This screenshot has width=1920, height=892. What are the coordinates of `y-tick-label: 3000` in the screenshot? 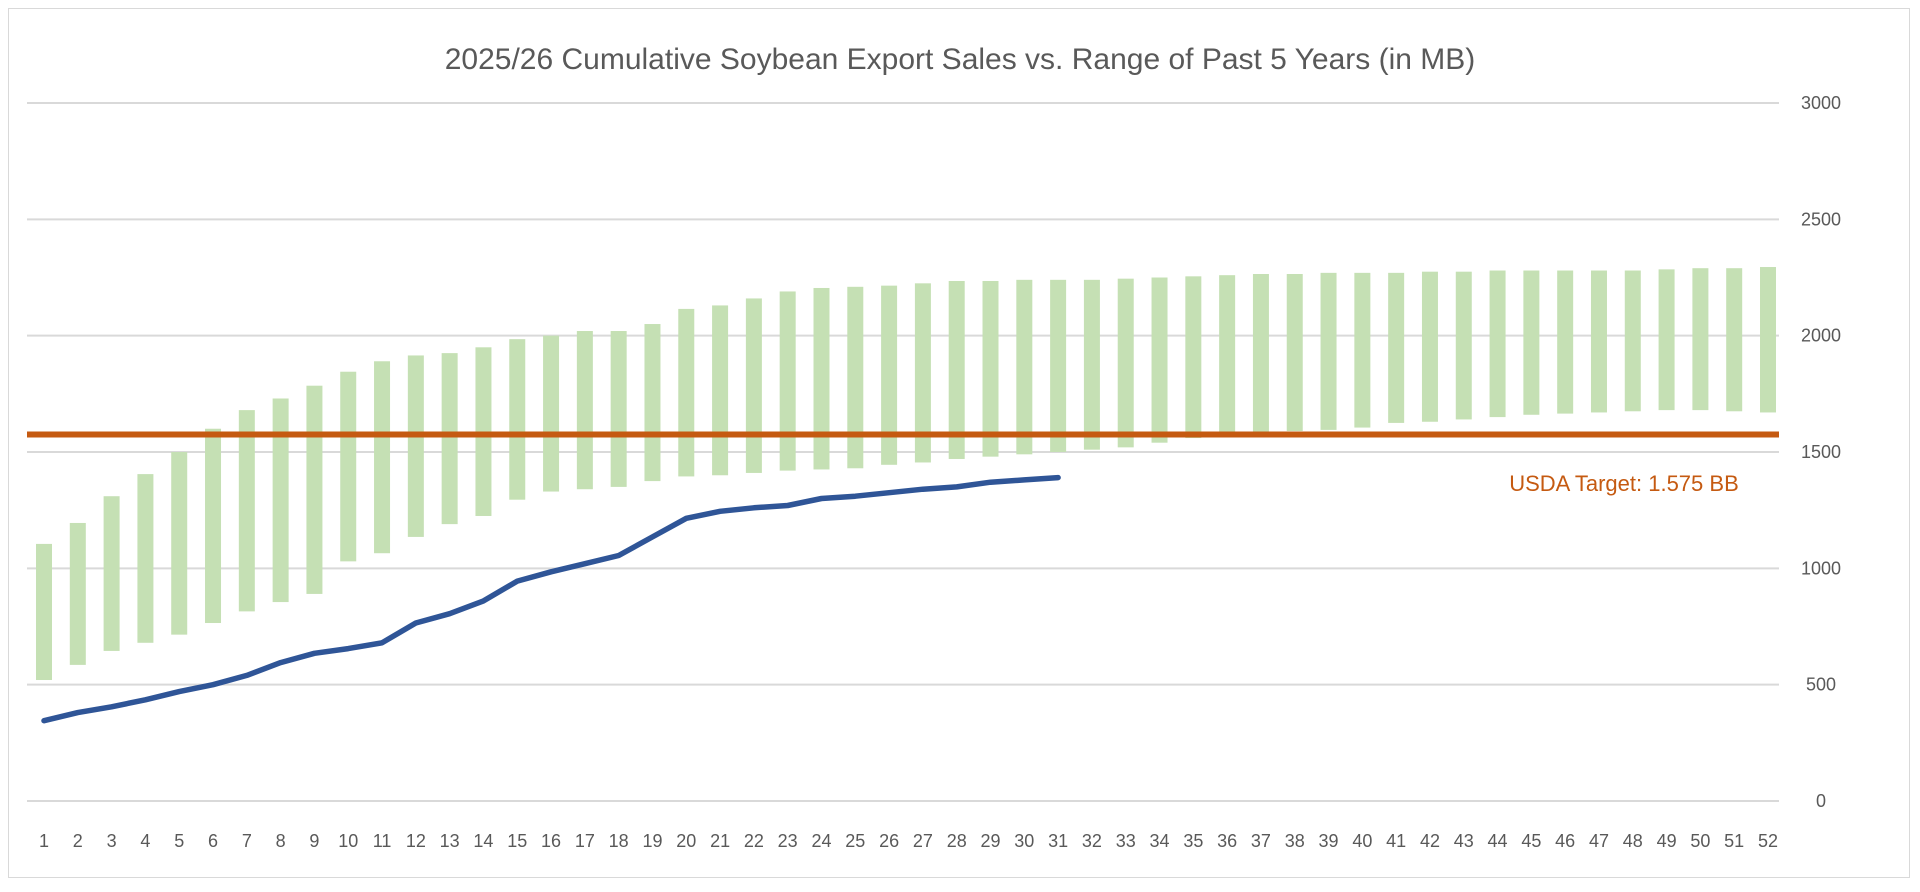 It's located at (1821, 103).